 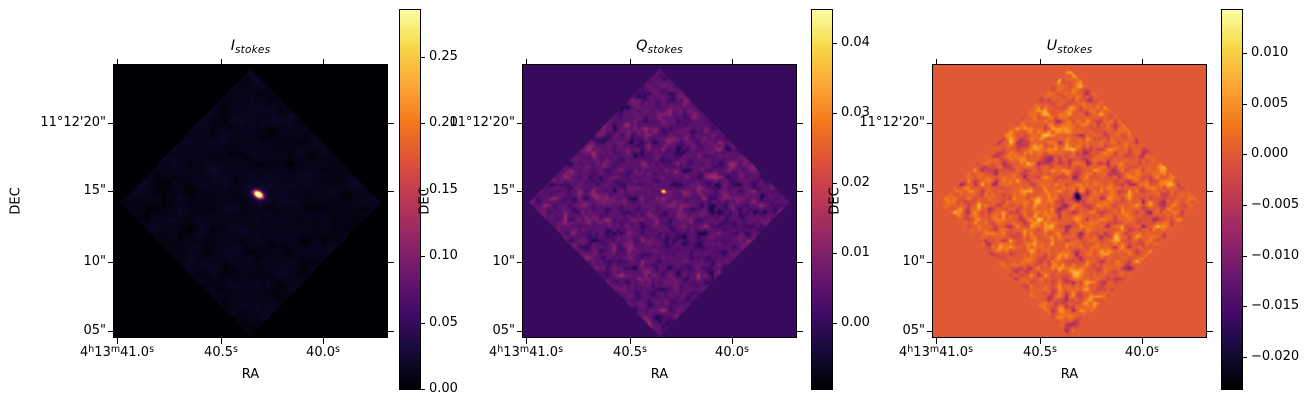 What do you see at coordinates (630, 352) in the screenshot?
I see `x-tick-label: 40.5s` at bounding box center [630, 352].